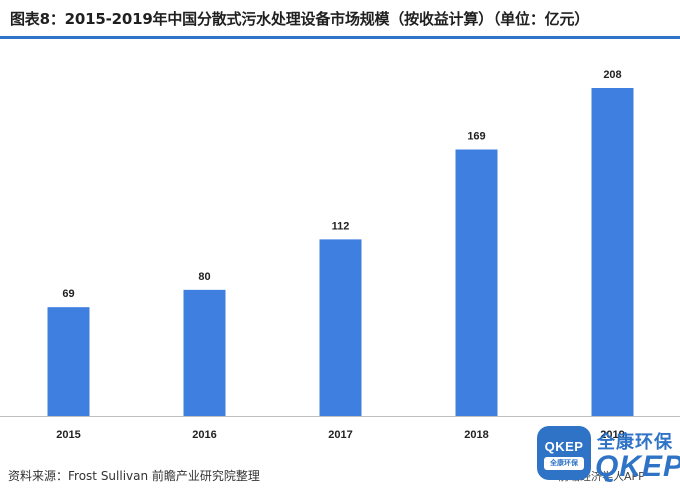 The height and width of the screenshot is (496, 680). I want to click on x-tick-label-2015: 2015, so click(68, 435).